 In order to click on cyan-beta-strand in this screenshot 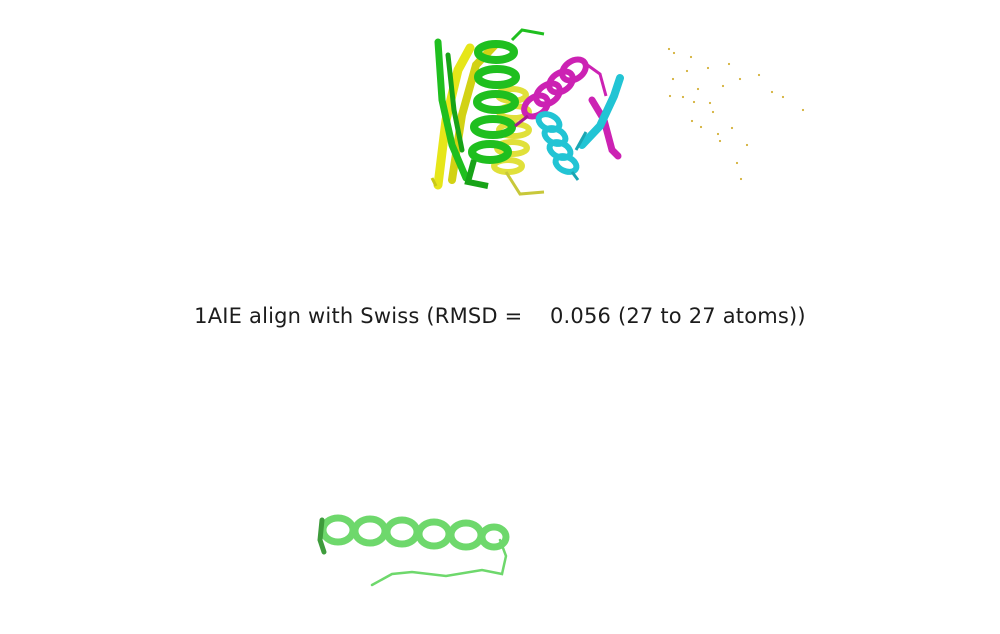, I will do `click(599, 112)`.